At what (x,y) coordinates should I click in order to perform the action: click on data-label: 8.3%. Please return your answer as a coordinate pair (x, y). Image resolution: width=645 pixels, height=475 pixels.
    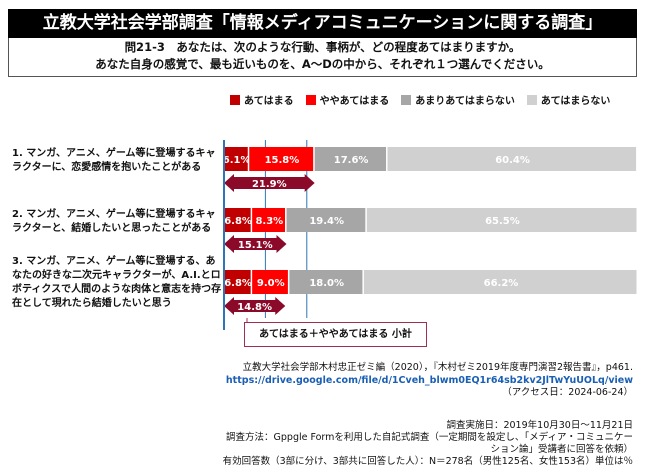
    Looking at the image, I should click on (269, 221).